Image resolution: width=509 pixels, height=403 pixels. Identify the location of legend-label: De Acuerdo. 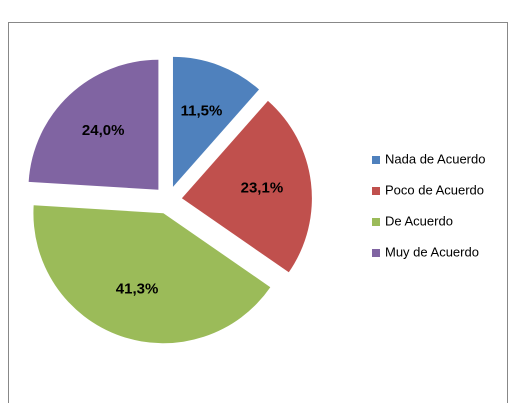
(419, 220).